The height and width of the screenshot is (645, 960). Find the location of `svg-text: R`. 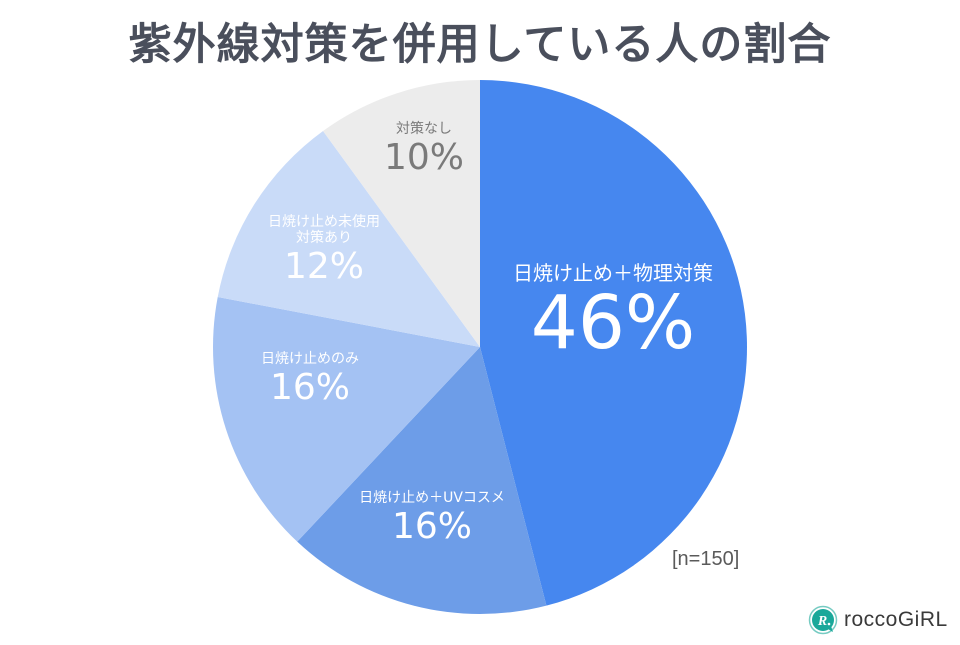

svg-text: R is located at coordinates (822, 621).